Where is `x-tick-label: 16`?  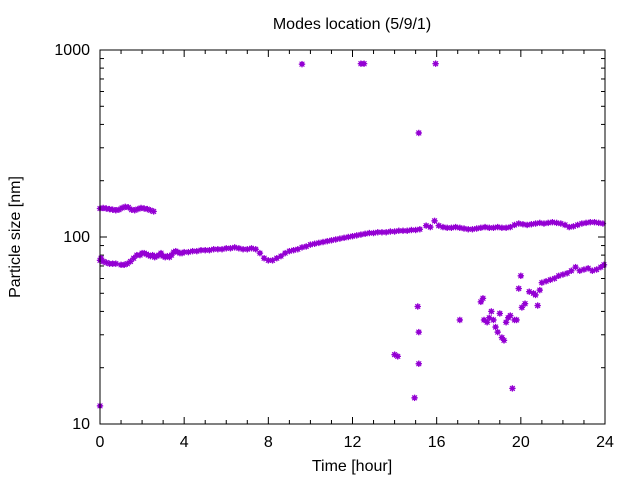
x-tick-label: 16 is located at coordinates (437, 442).